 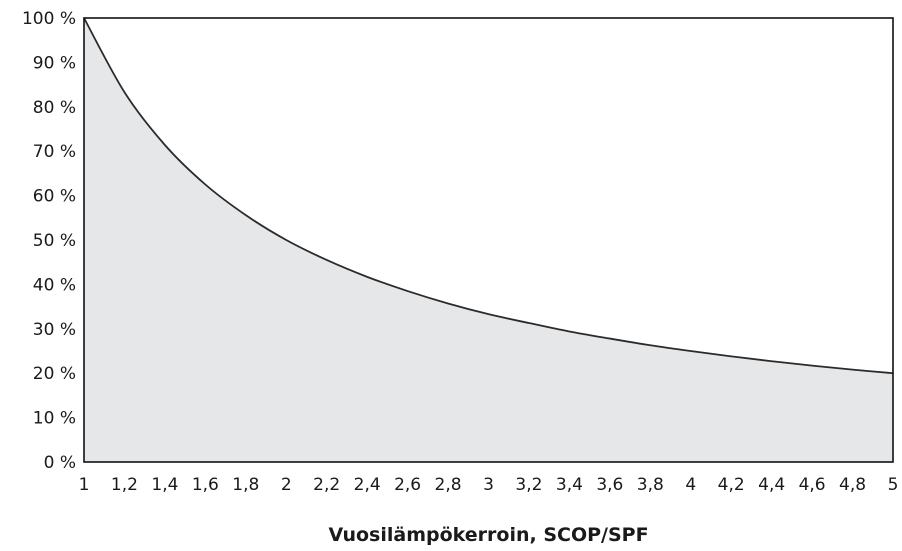 What do you see at coordinates (852, 485) in the screenshot?
I see `x-tick-label: 4,8` at bounding box center [852, 485].